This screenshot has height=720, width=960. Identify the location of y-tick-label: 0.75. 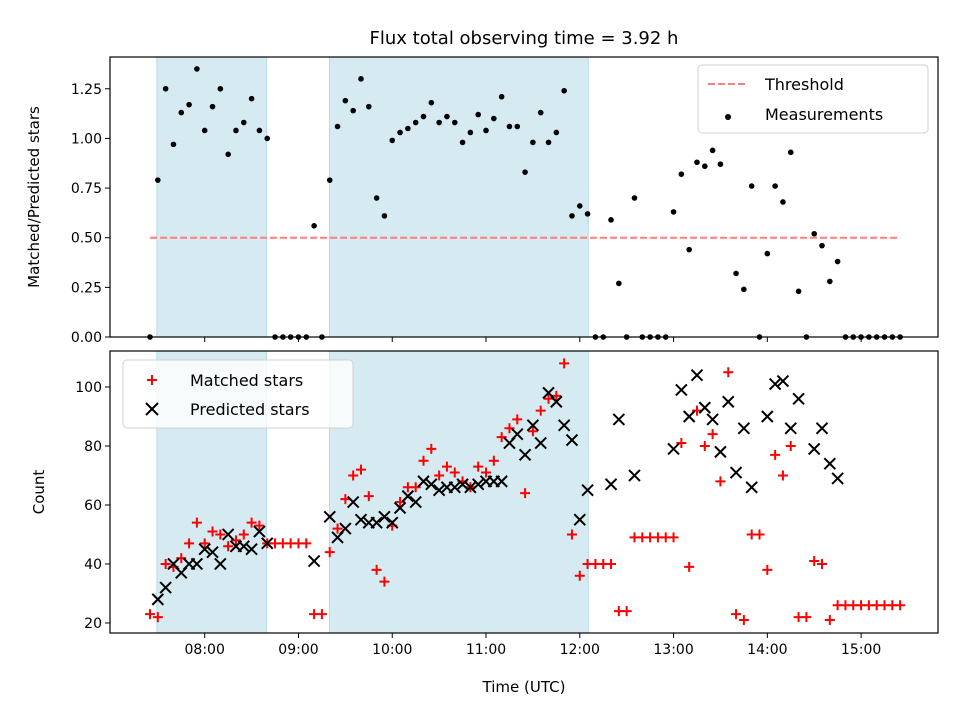
(86, 189).